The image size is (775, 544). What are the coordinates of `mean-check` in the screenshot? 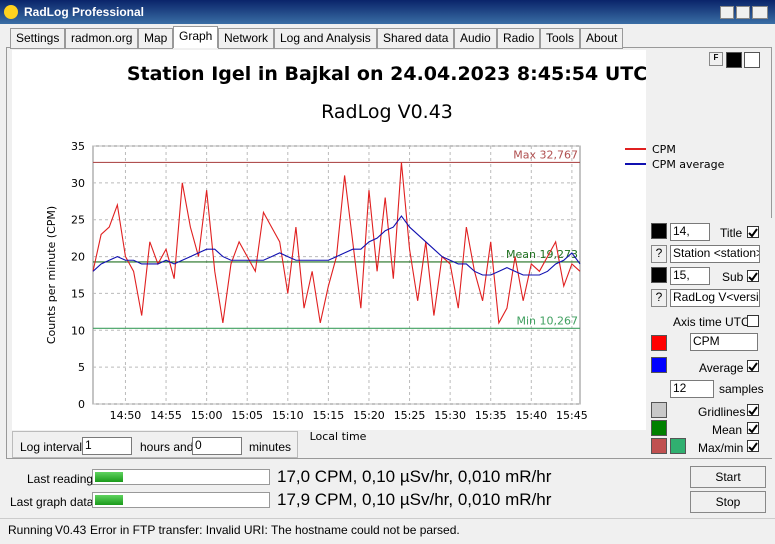 It's located at (753, 428).